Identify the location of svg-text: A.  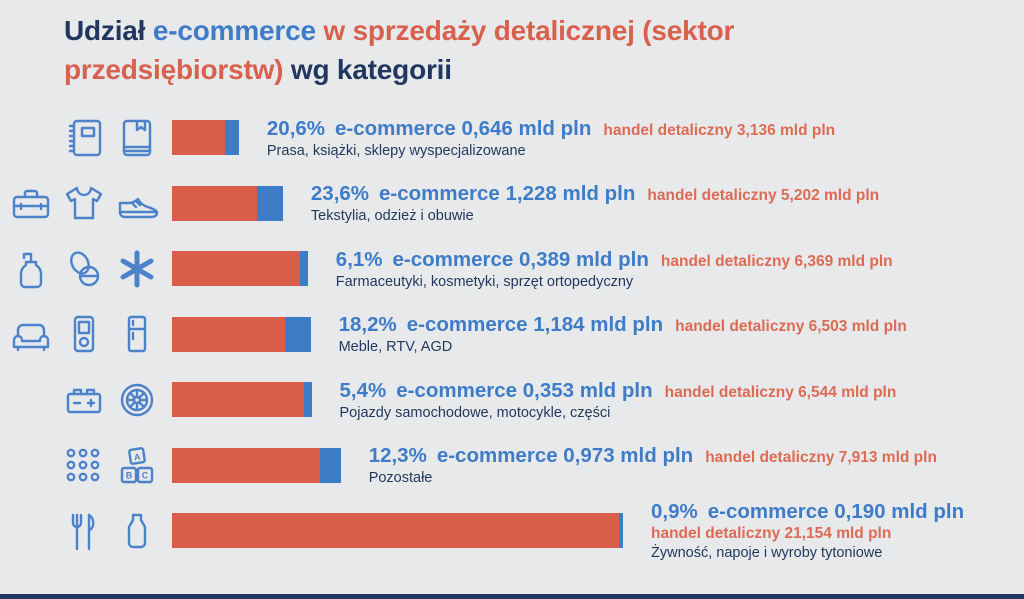
(137, 457).